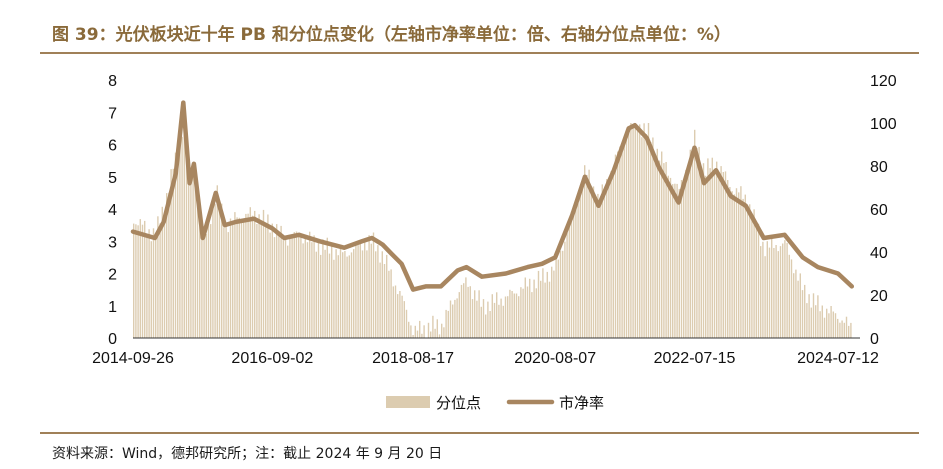  I want to click on left-tick-label: 8, so click(112, 81).